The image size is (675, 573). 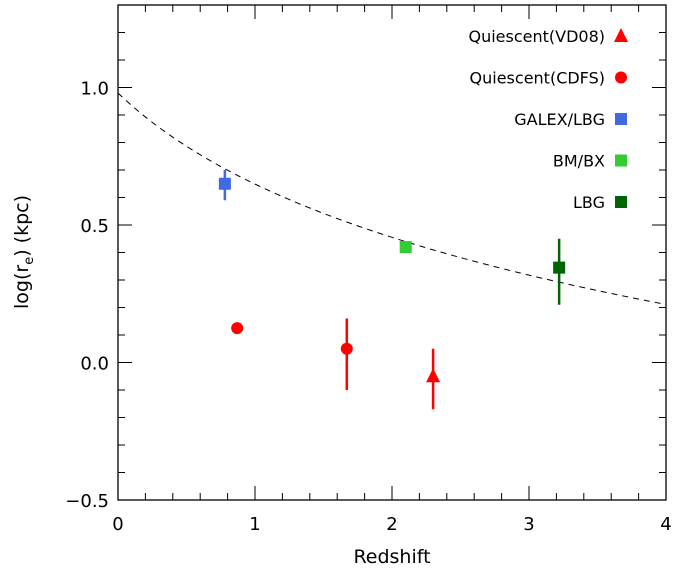 What do you see at coordinates (621, 77) in the screenshot?
I see `legend-marker-quiescent-cdfs` at bounding box center [621, 77].